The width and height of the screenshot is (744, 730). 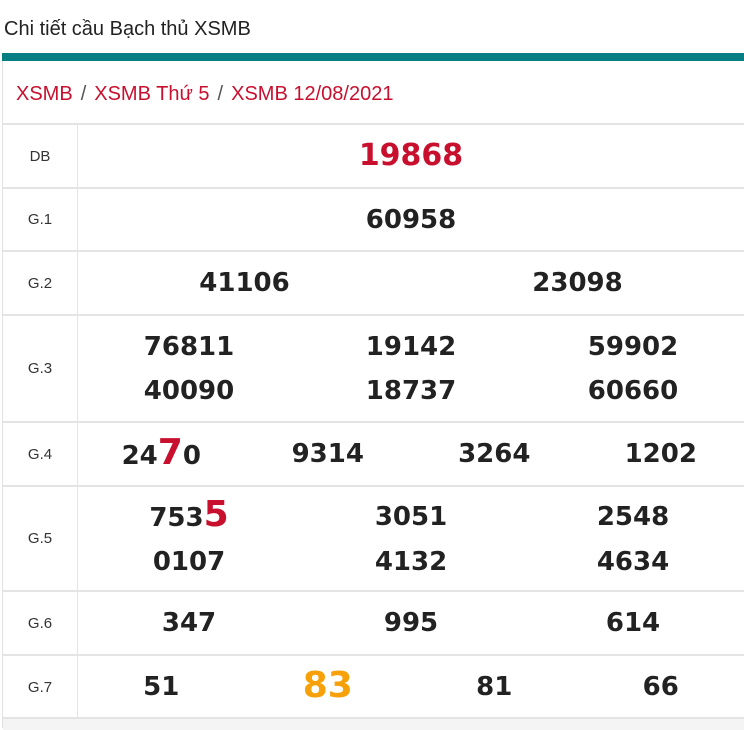 I want to click on prize-label: G.5, so click(x=40, y=538).